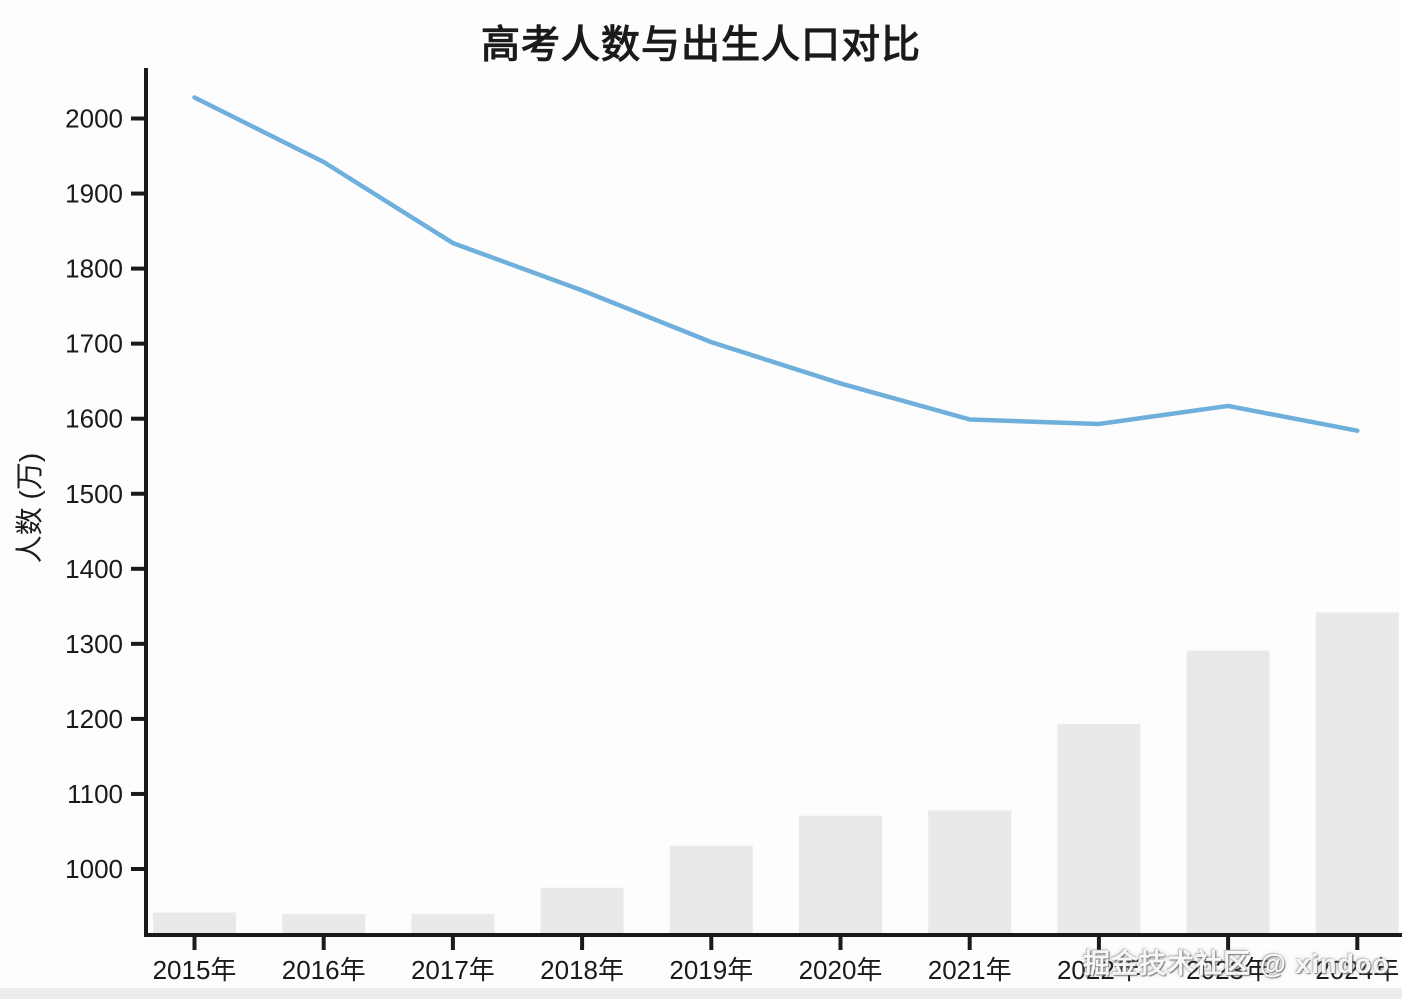 This screenshot has height=999, width=1402. I want to click on bar-2016年, so click(324, 924).